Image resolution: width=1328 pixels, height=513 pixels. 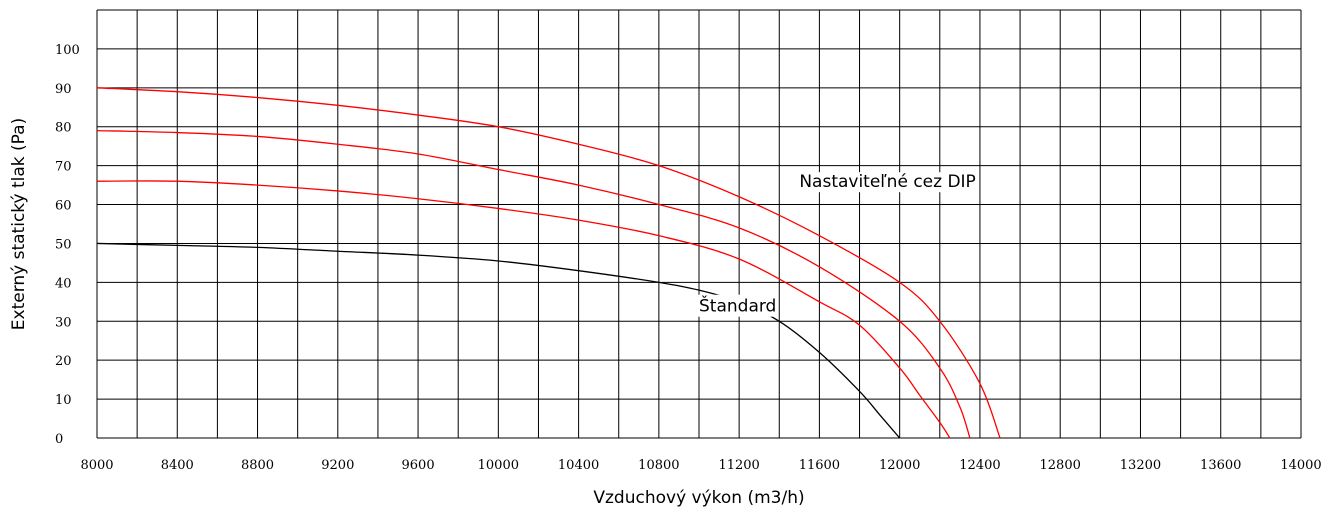 I want to click on y-tick-label: 60, so click(x=63, y=206).